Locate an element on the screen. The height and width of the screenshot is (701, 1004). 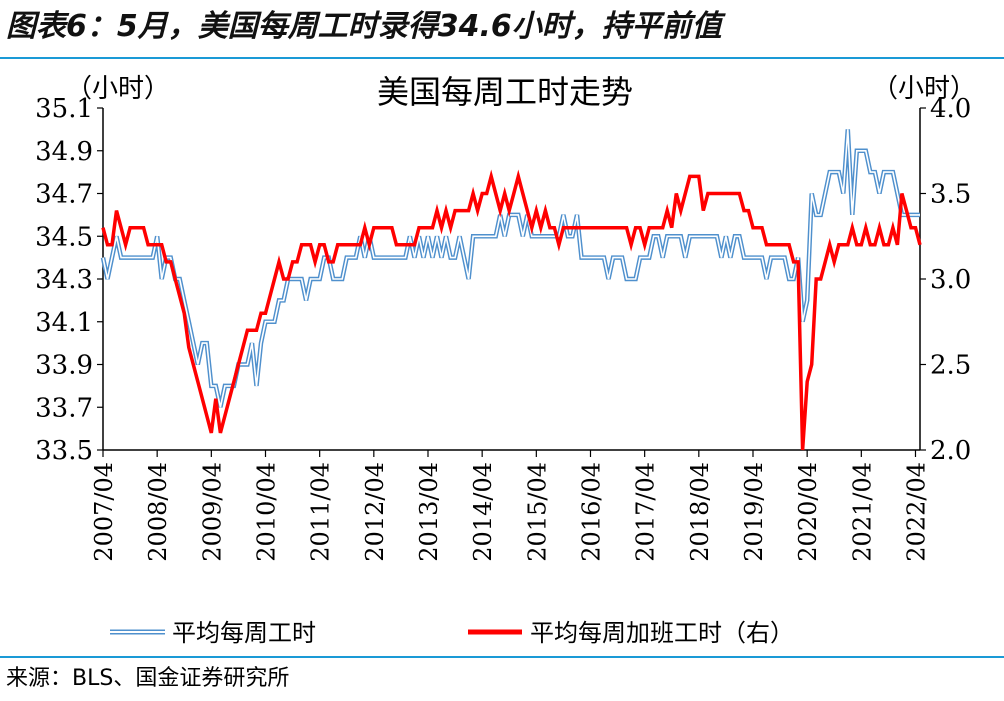
x-tick-label: 2018/04 is located at coordinates (700, 512).